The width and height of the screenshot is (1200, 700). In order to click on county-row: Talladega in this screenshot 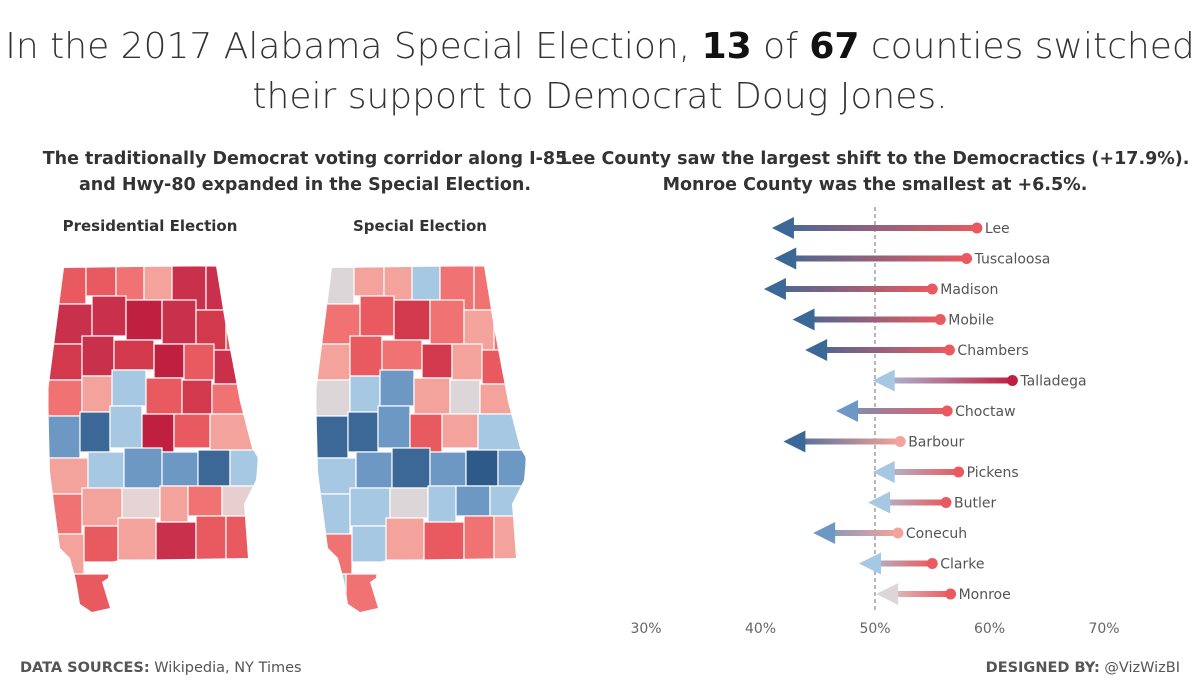, I will do `click(979, 380)`.